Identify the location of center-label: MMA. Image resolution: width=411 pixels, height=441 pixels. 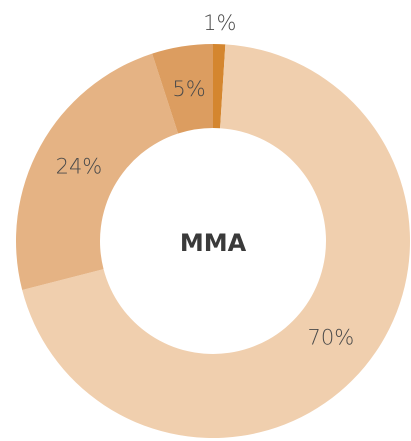
(213, 243).